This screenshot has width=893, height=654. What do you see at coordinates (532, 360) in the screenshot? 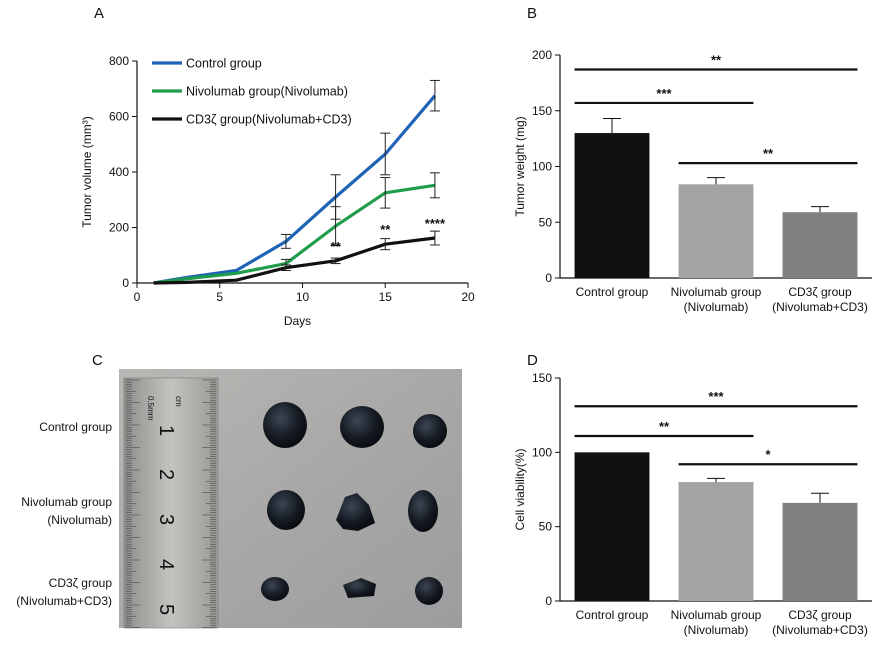
I see `panel-letter-d: D` at bounding box center [532, 360].